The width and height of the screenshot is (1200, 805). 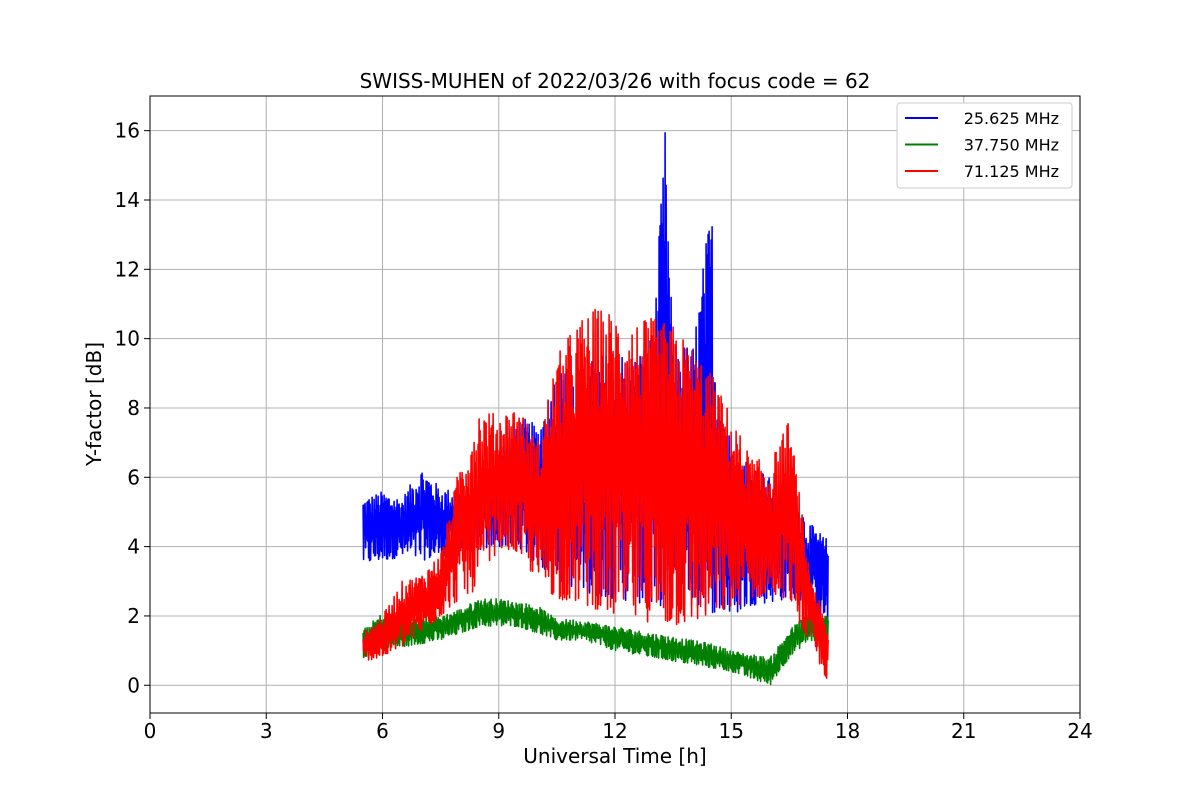 I want to click on x-tick-label: 24, so click(x=1079, y=731).